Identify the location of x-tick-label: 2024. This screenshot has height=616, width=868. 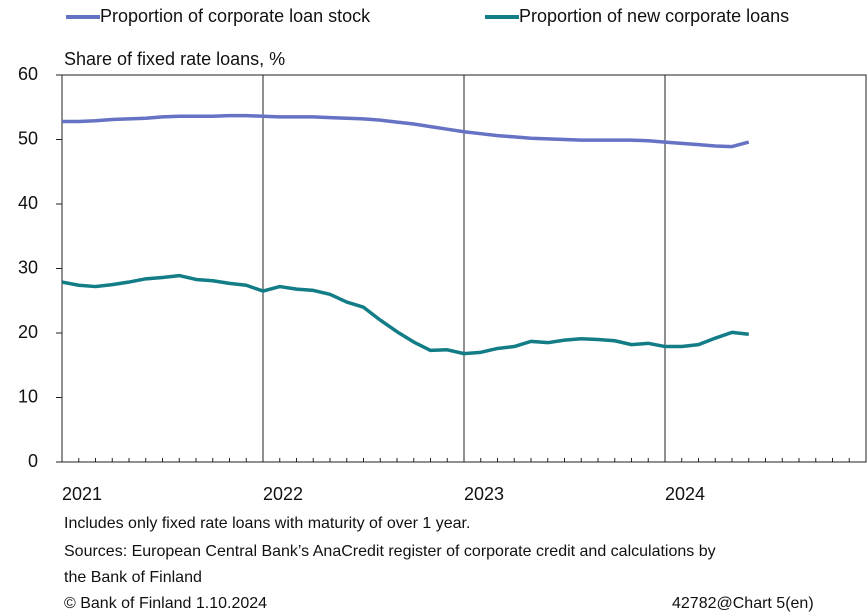
(685, 494).